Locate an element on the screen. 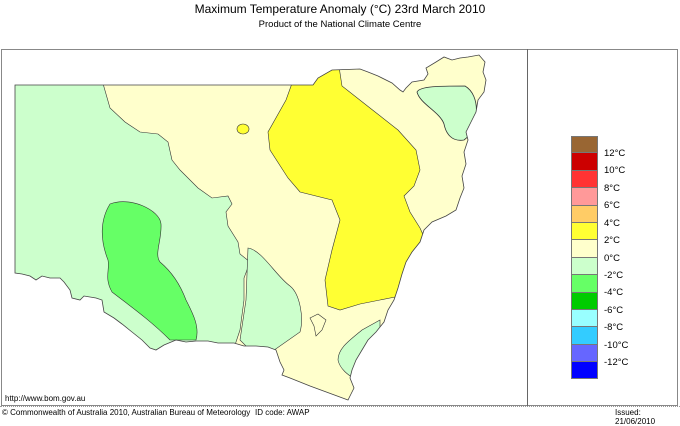 The width and height of the screenshot is (680, 426). legend-label: 6°C is located at coordinates (612, 205).